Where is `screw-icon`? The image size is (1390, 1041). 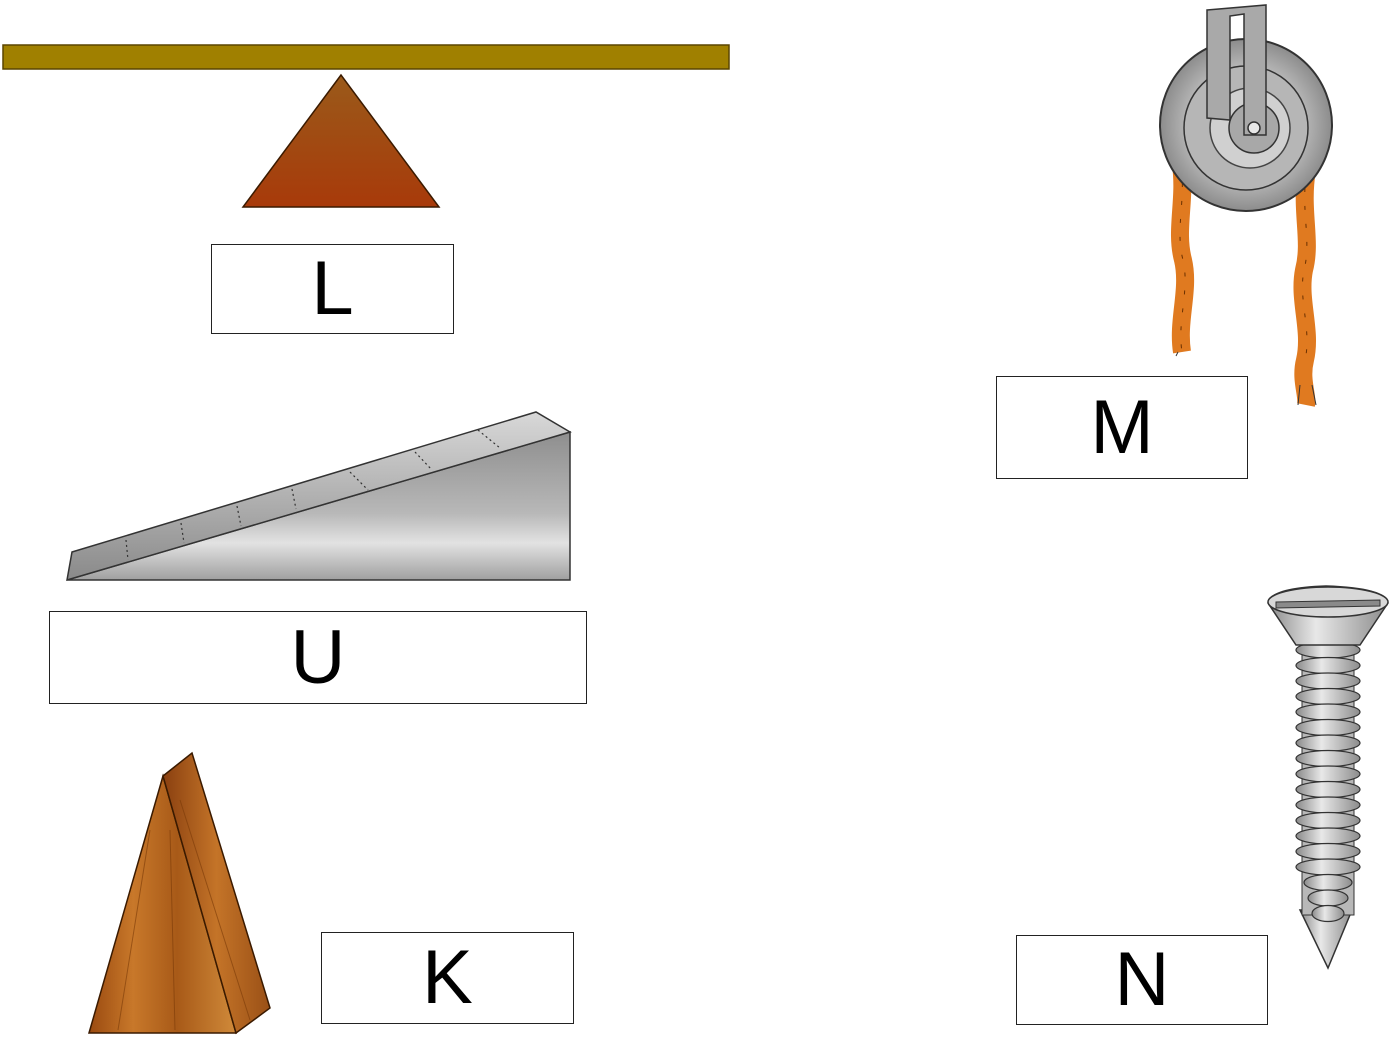
screw-icon is located at coordinates (1328, 777).